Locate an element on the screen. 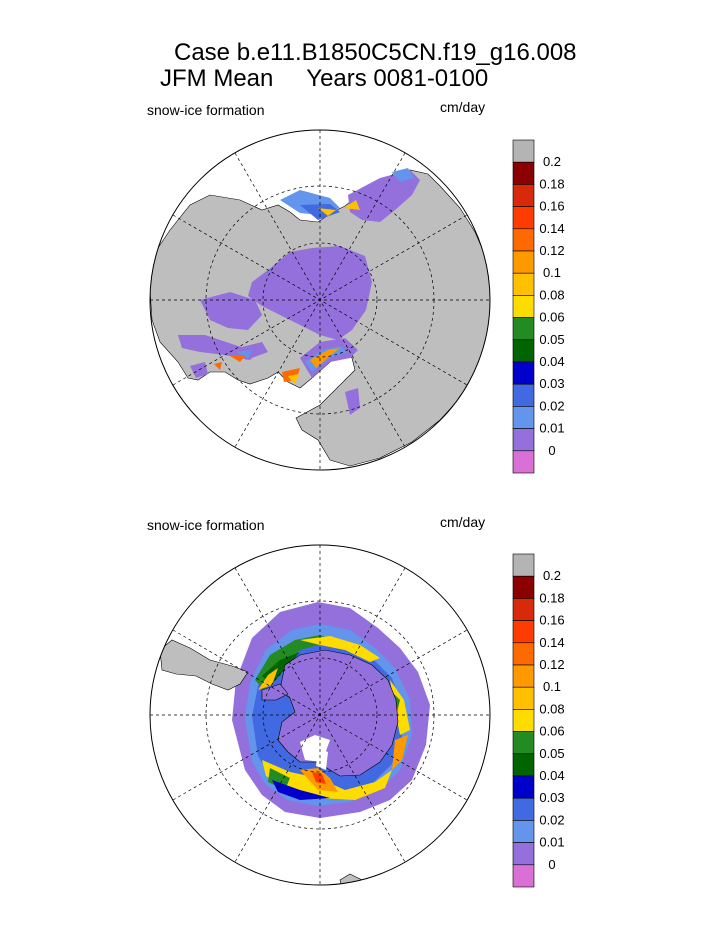 The width and height of the screenshot is (723, 935). south-colorbar-tick-label: 0.2 is located at coordinates (552, 575).